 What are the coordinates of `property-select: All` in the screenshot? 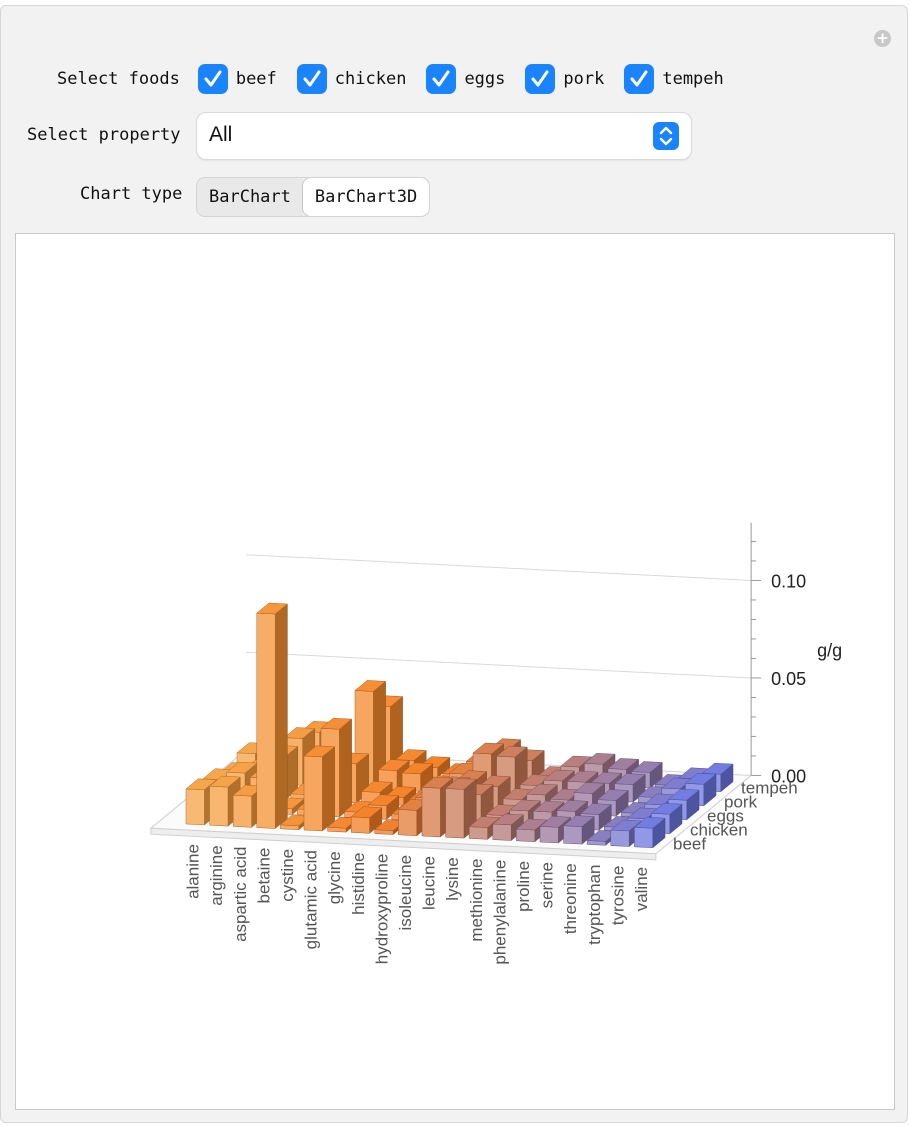 It's located at (444, 136).